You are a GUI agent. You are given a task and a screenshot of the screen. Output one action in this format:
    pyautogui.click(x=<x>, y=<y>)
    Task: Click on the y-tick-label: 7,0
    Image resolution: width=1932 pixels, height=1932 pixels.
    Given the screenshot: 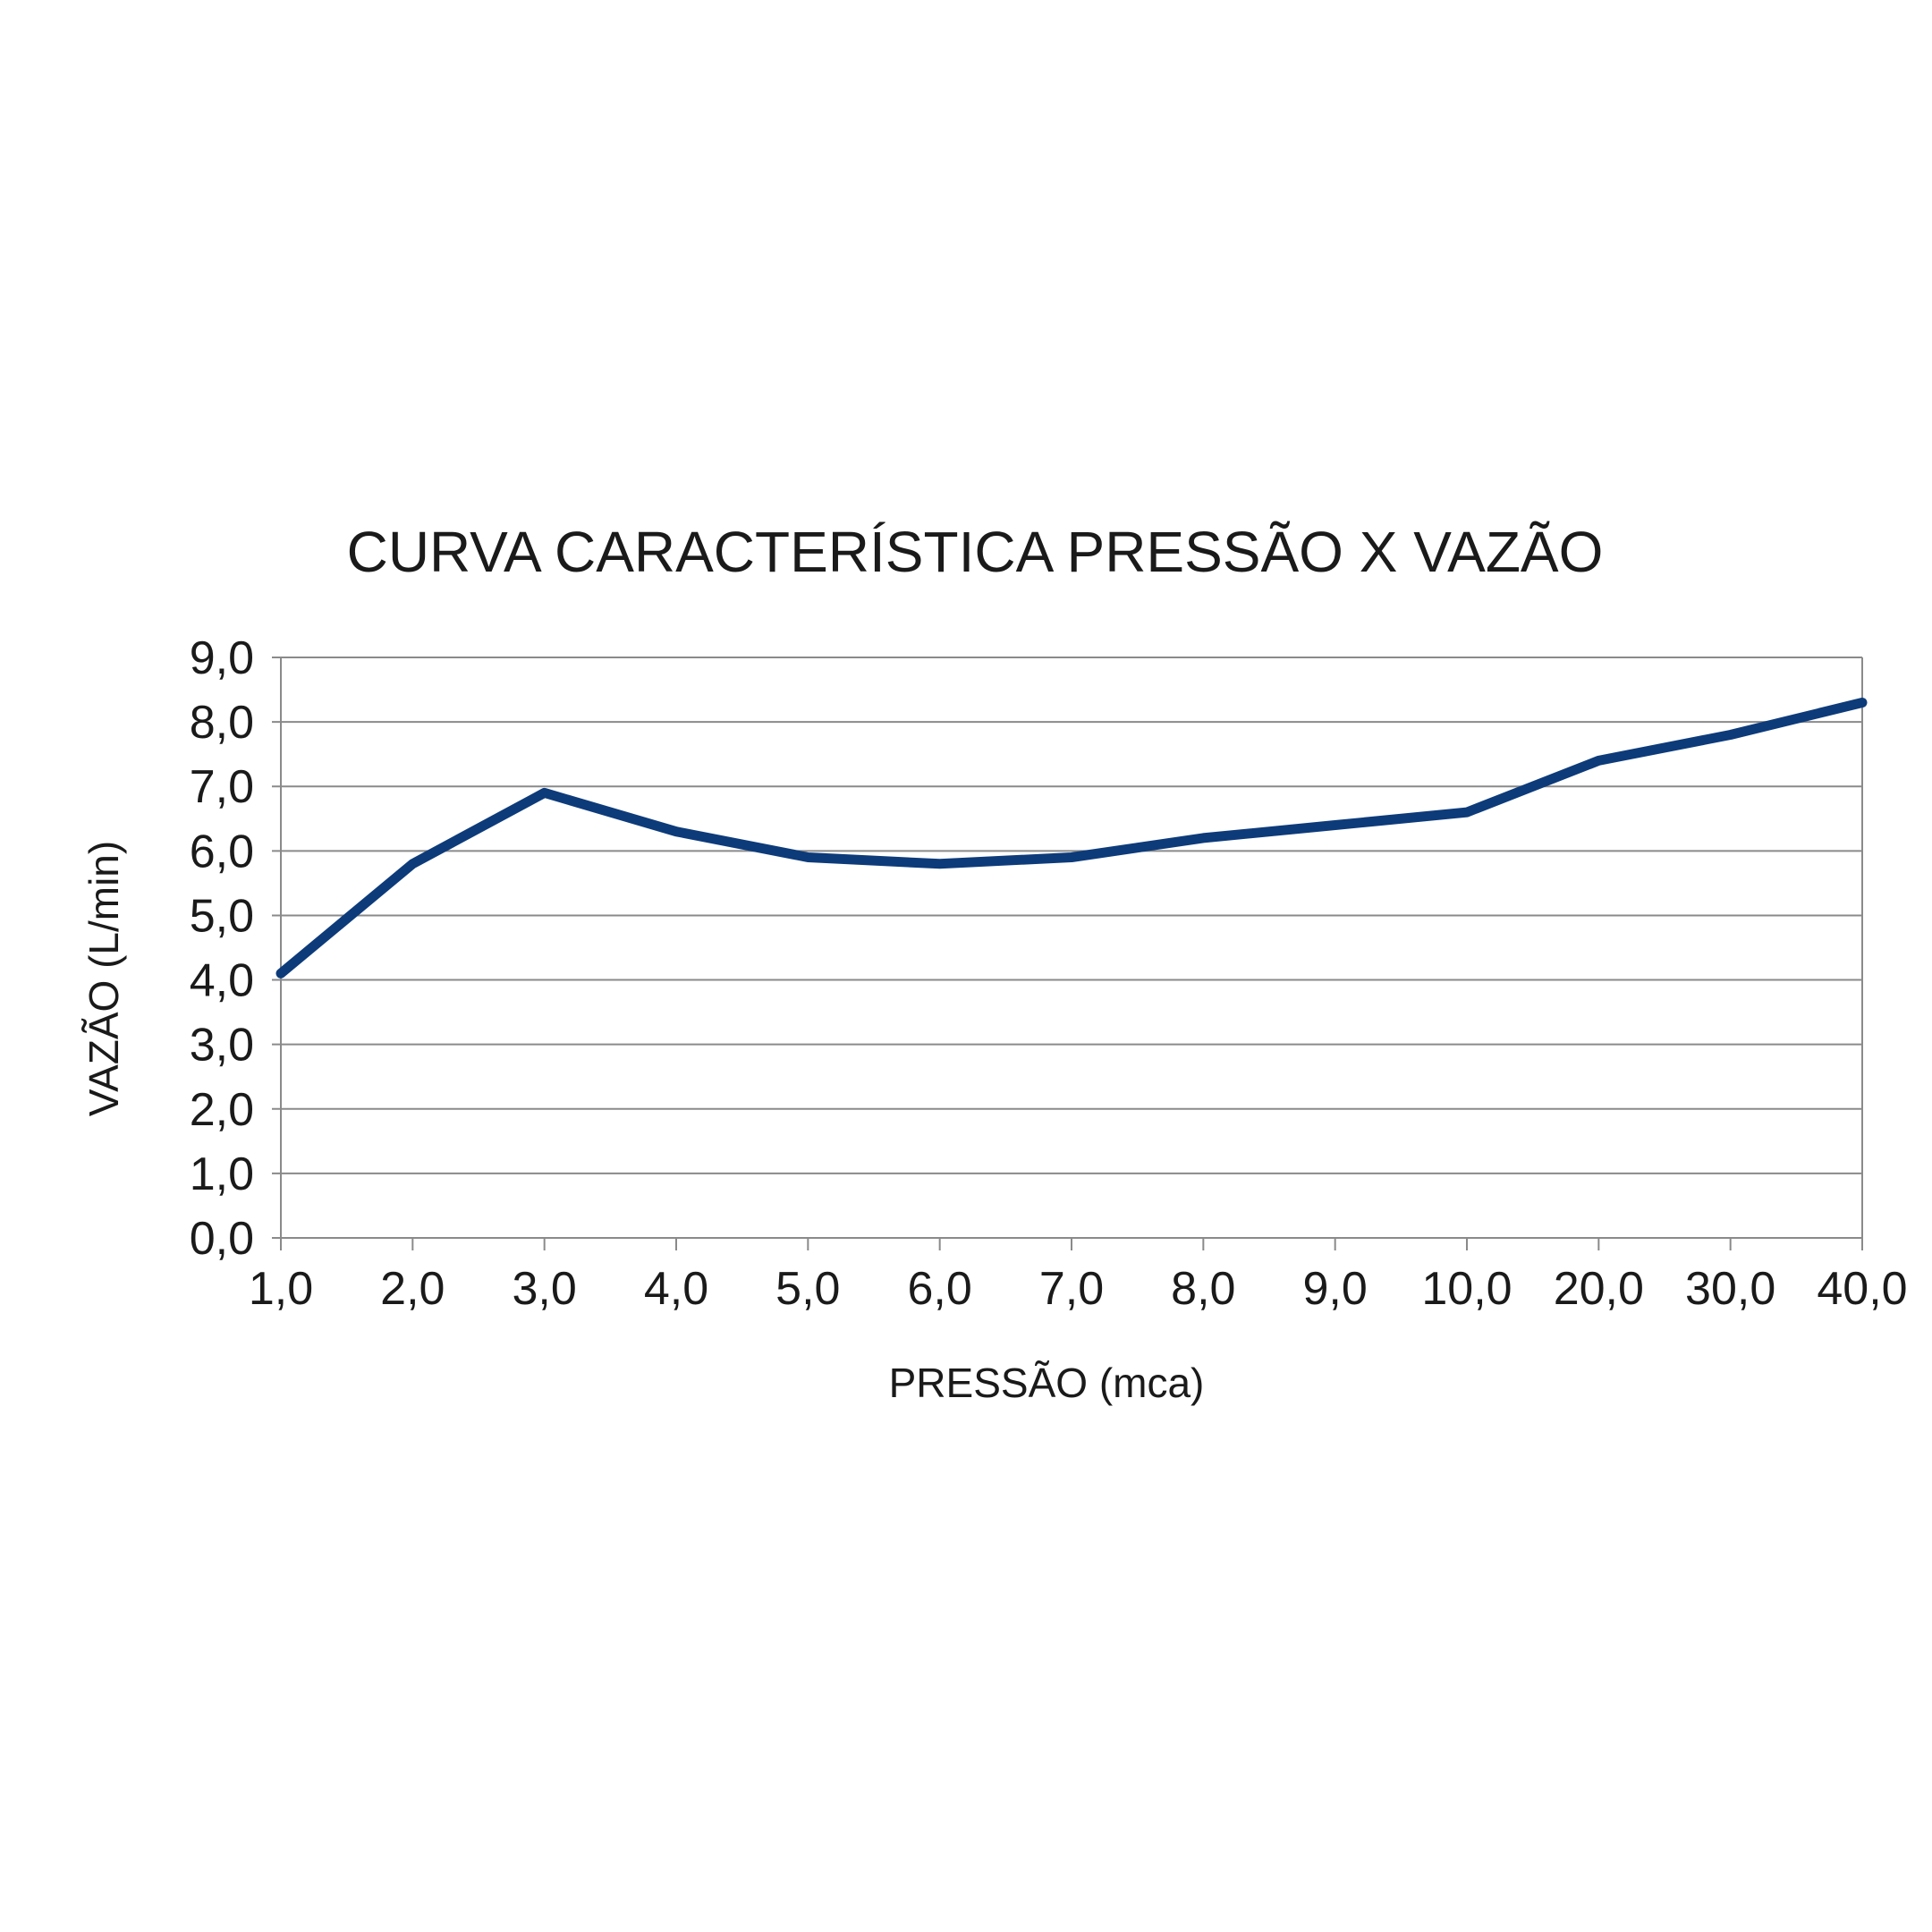 What is the action you would take?
    pyautogui.click(x=222, y=787)
    